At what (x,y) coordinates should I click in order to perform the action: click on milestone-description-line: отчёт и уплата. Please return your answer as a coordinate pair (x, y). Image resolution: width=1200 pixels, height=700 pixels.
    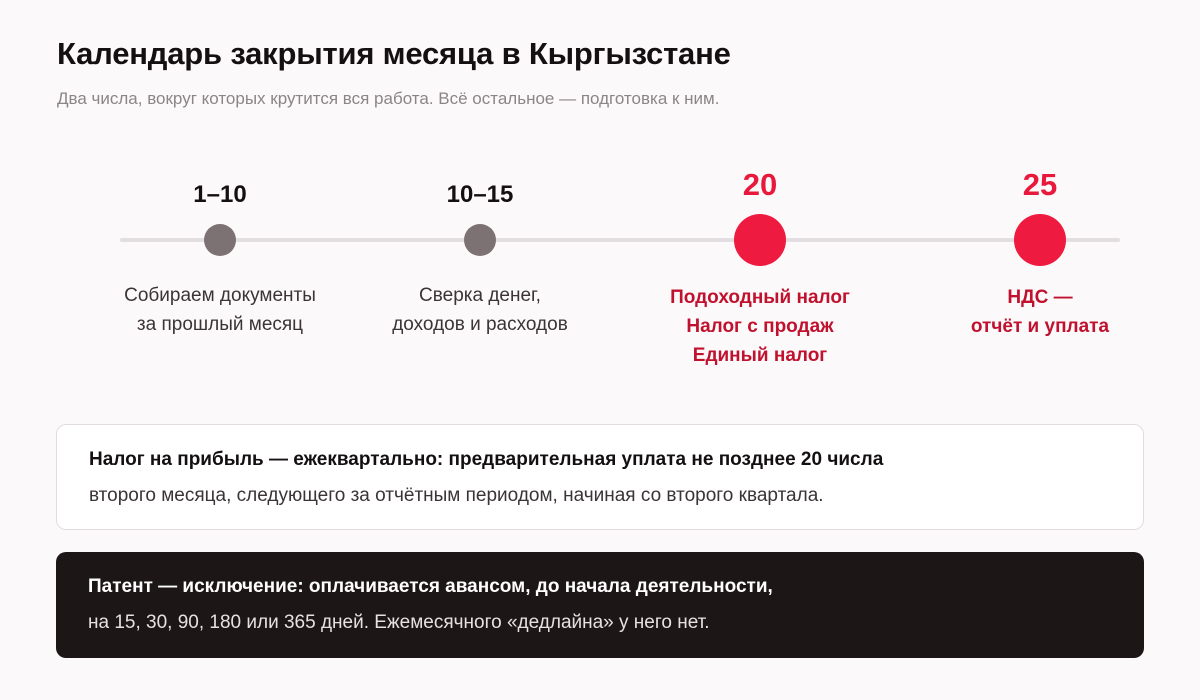
    Looking at the image, I should click on (1040, 326).